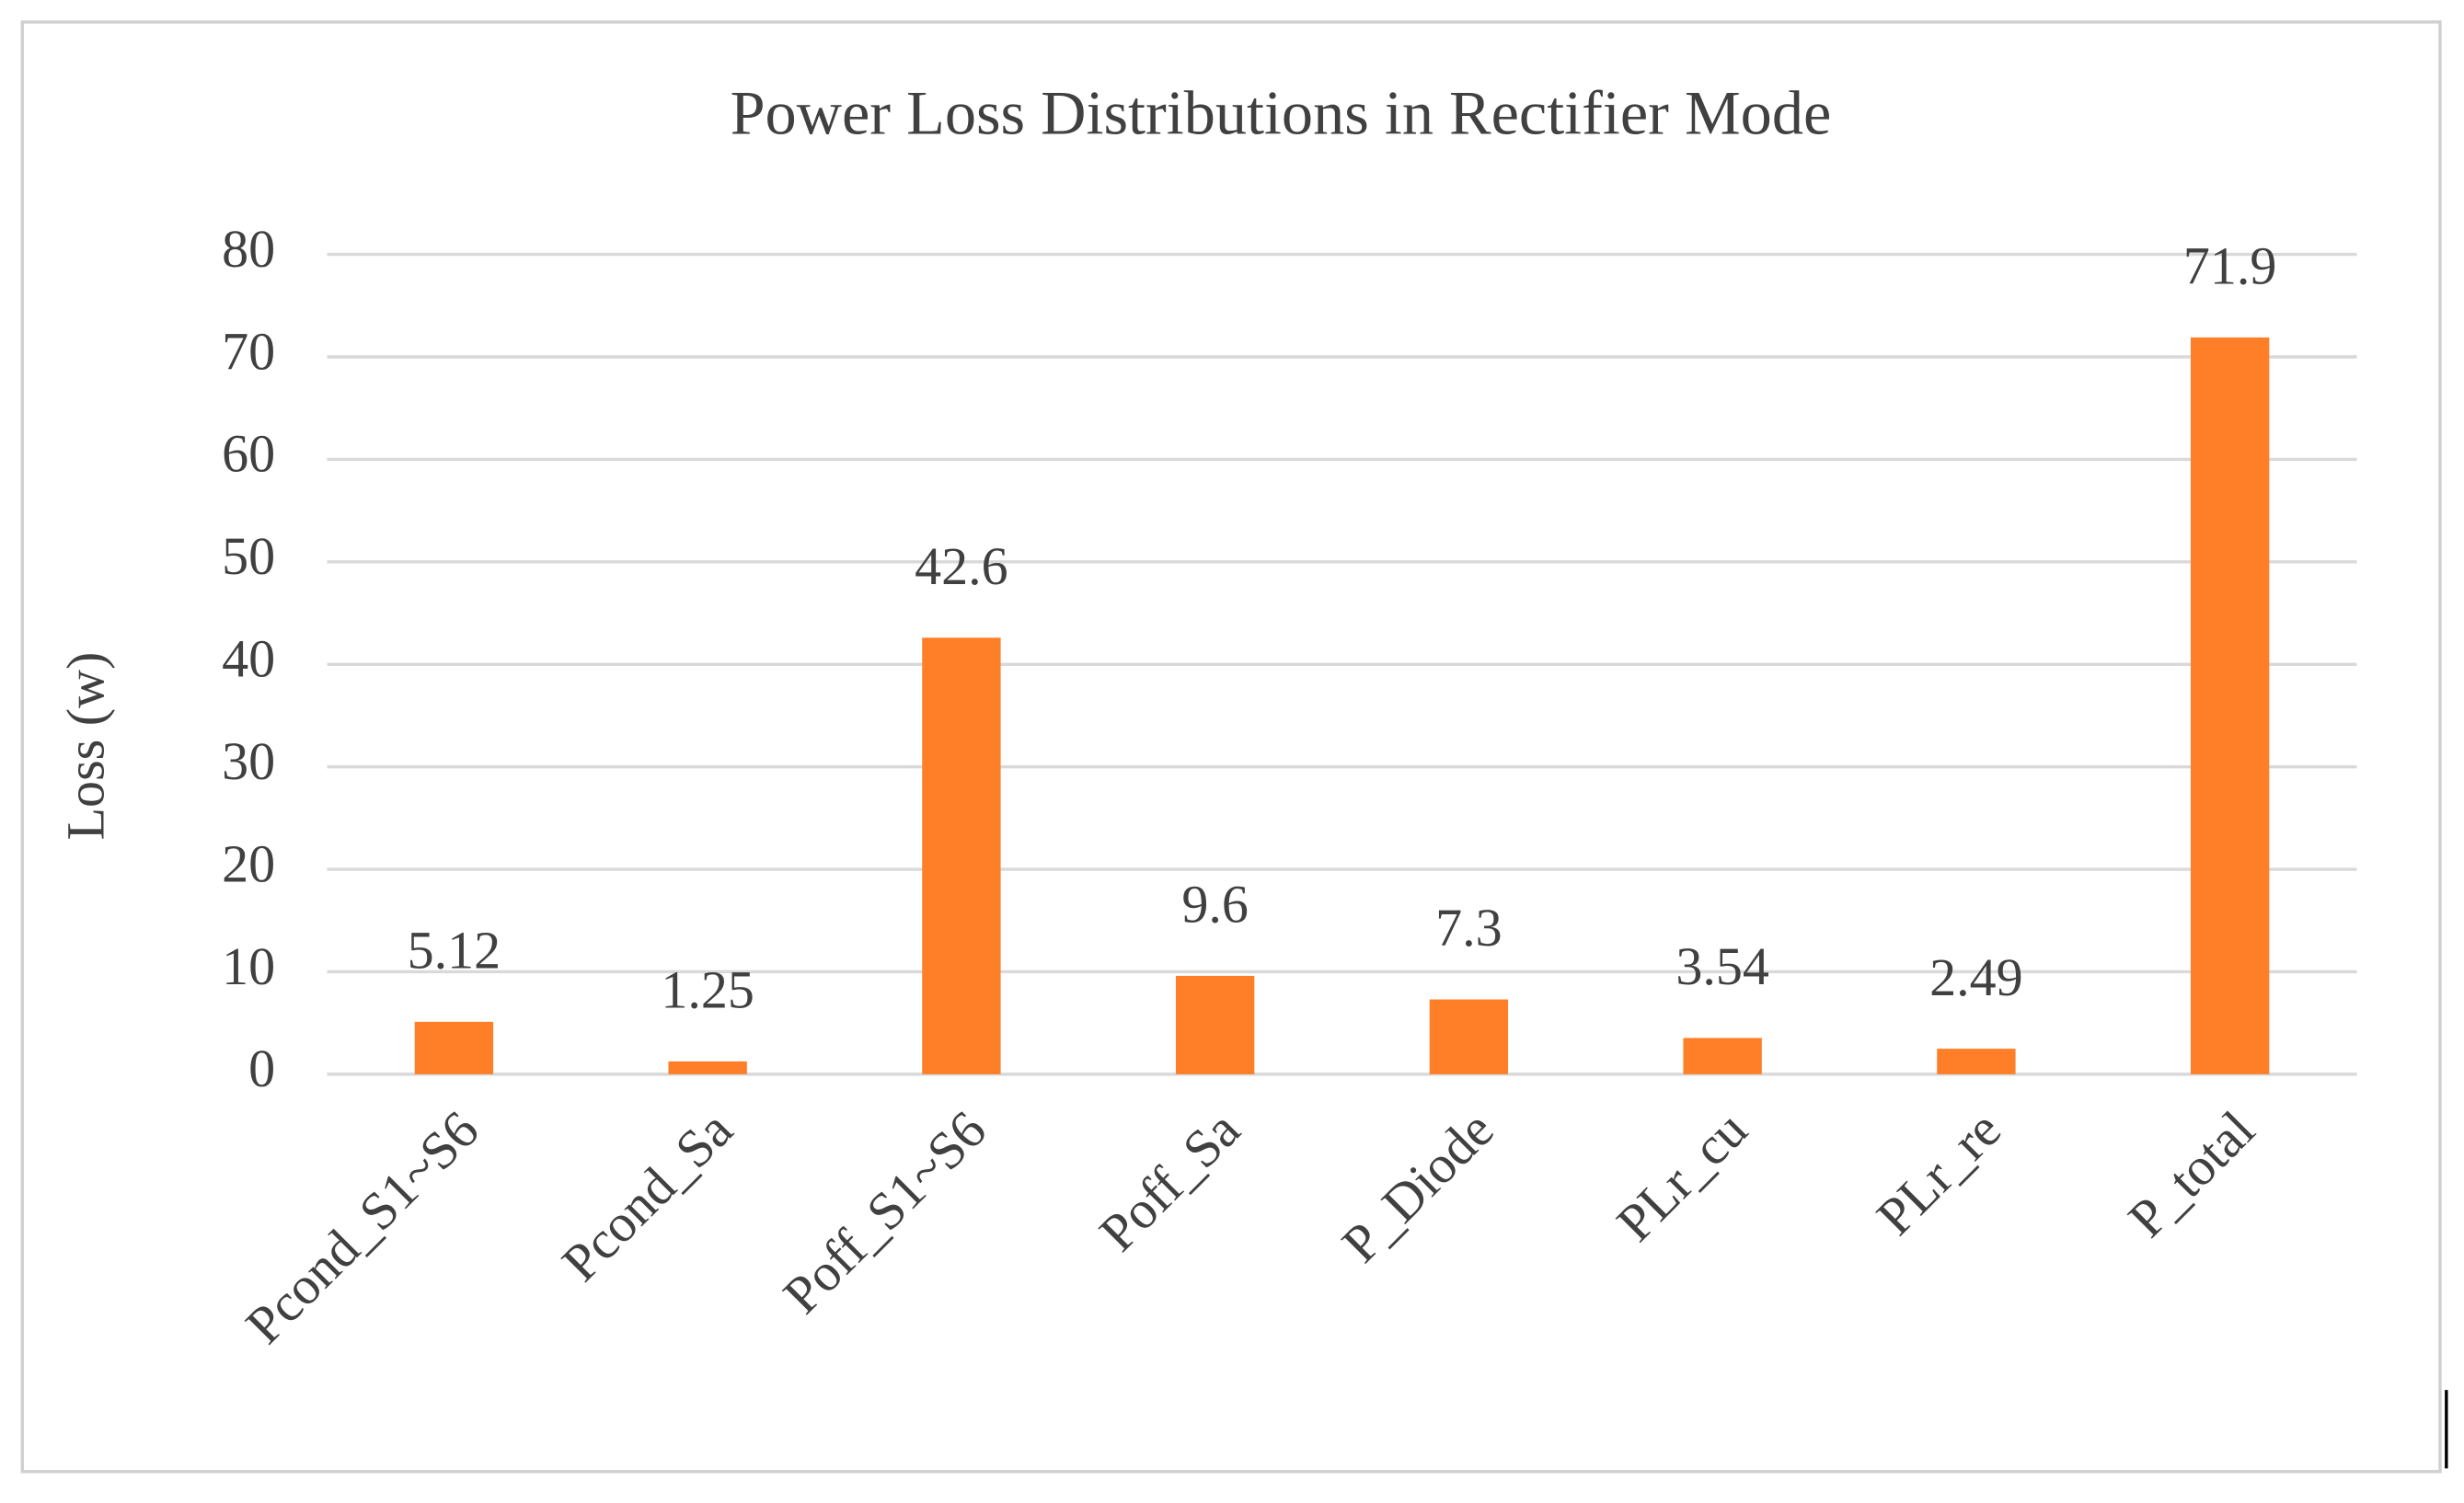 Image resolution: width=2464 pixels, height=1503 pixels. I want to click on y-tick-label: 40, so click(248, 659).